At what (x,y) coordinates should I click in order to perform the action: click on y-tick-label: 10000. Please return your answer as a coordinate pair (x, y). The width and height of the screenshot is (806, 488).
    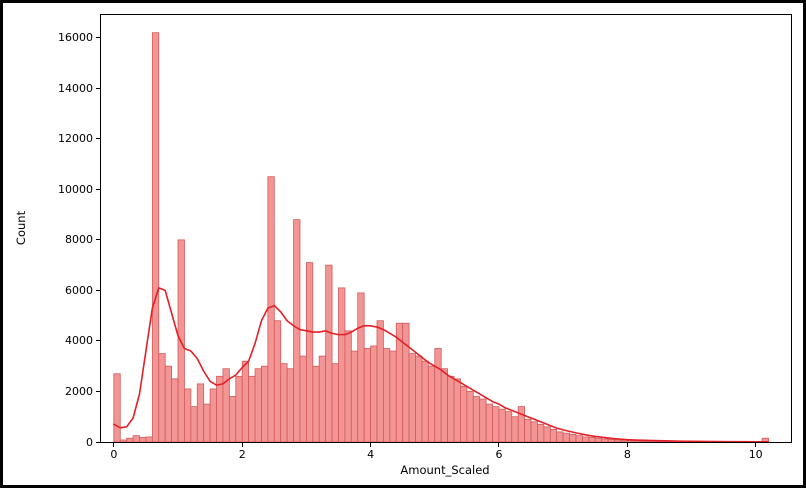
    Looking at the image, I should click on (75, 189).